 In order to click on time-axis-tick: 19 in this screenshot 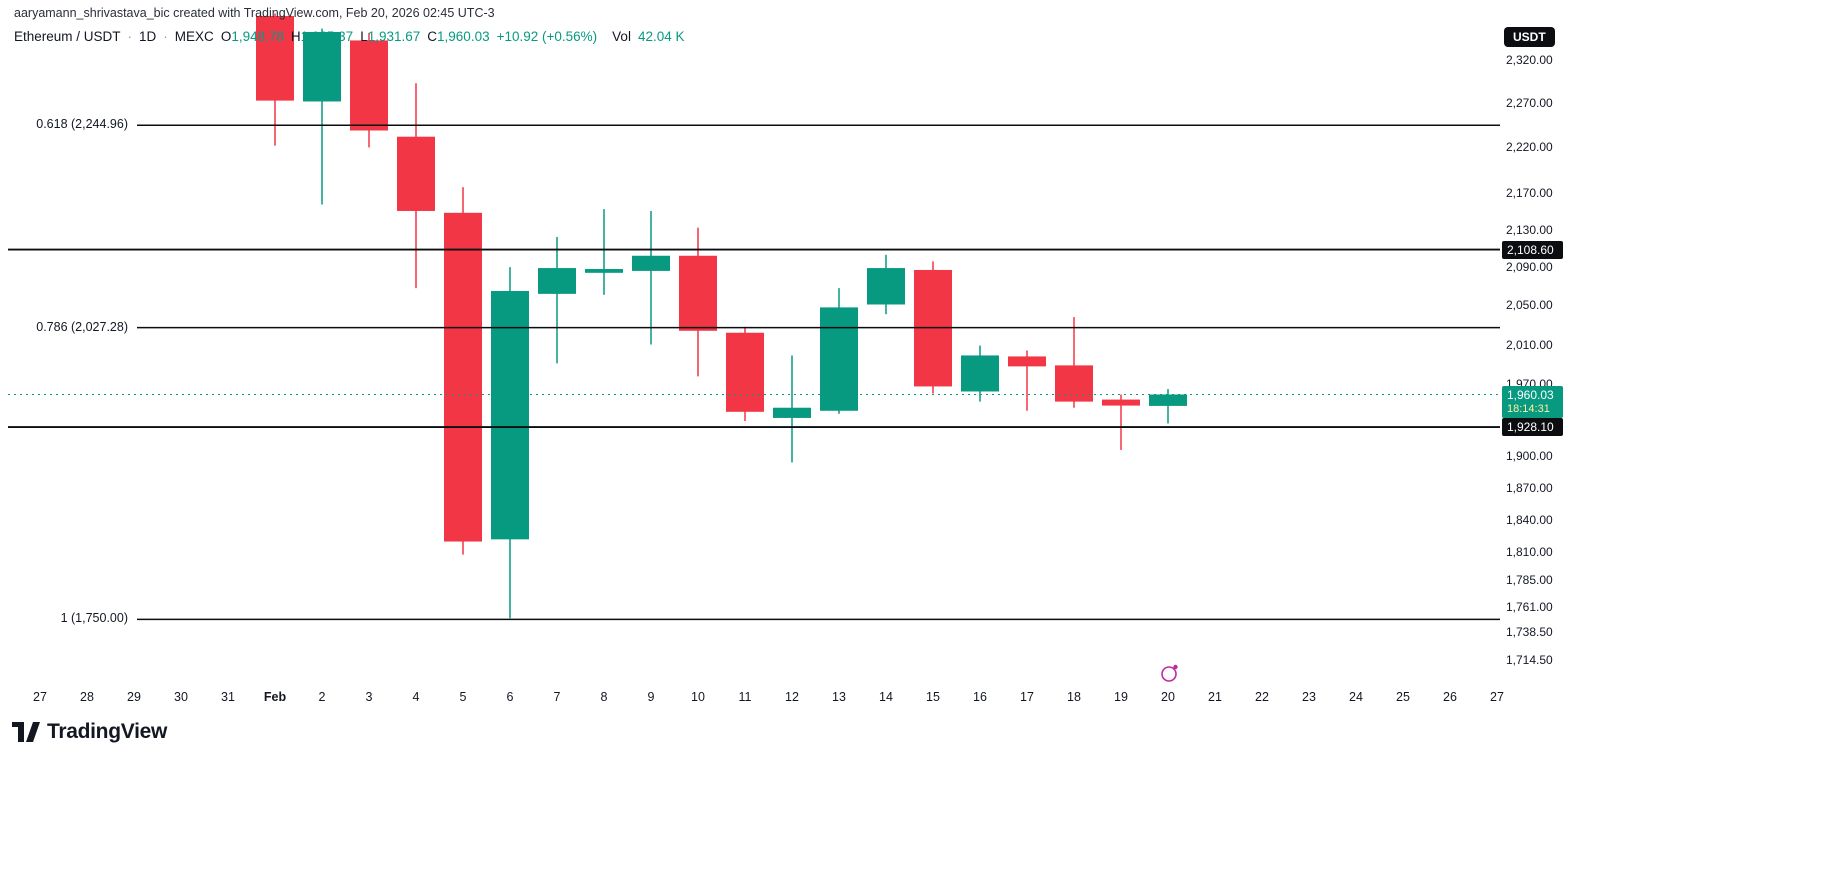, I will do `click(1121, 697)`.